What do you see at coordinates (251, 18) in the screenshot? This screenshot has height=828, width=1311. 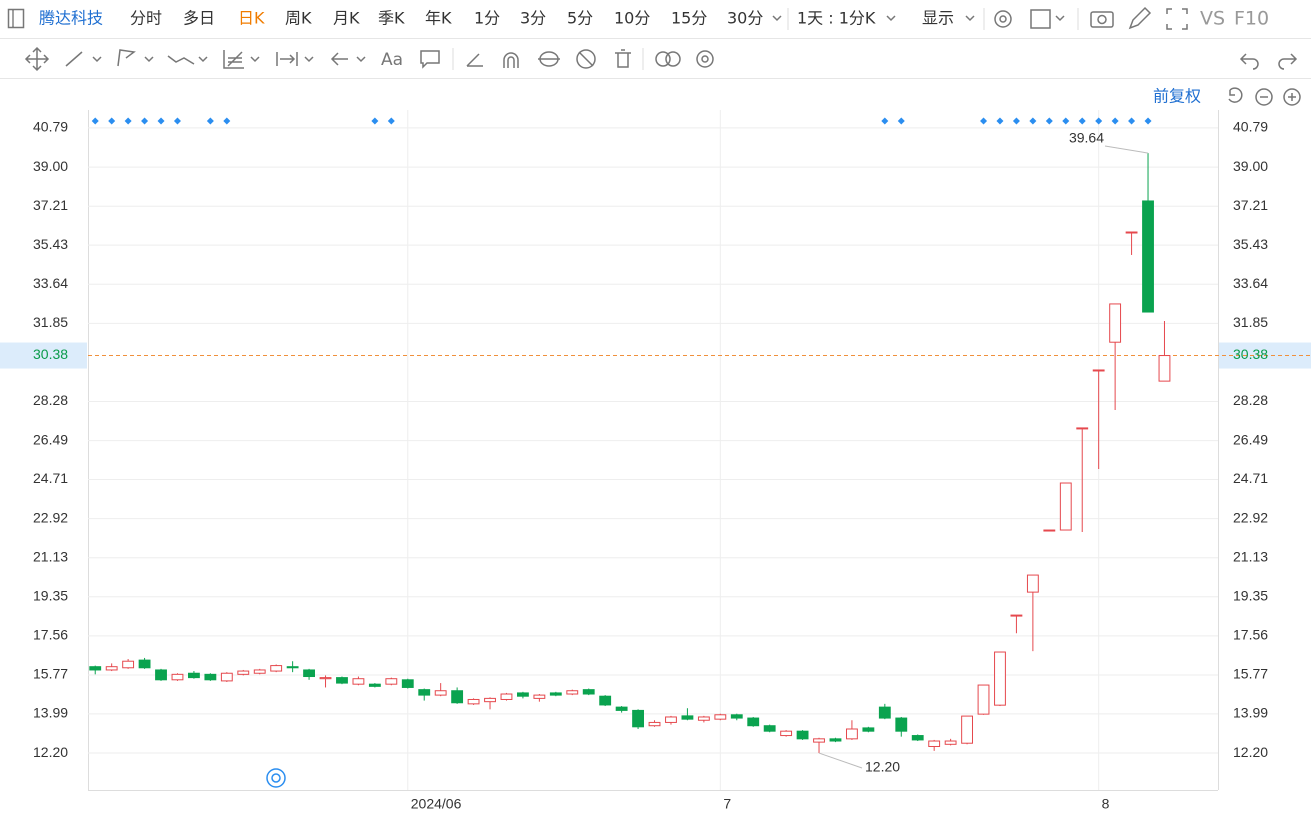 I see `period-tab: 日K` at bounding box center [251, 18].